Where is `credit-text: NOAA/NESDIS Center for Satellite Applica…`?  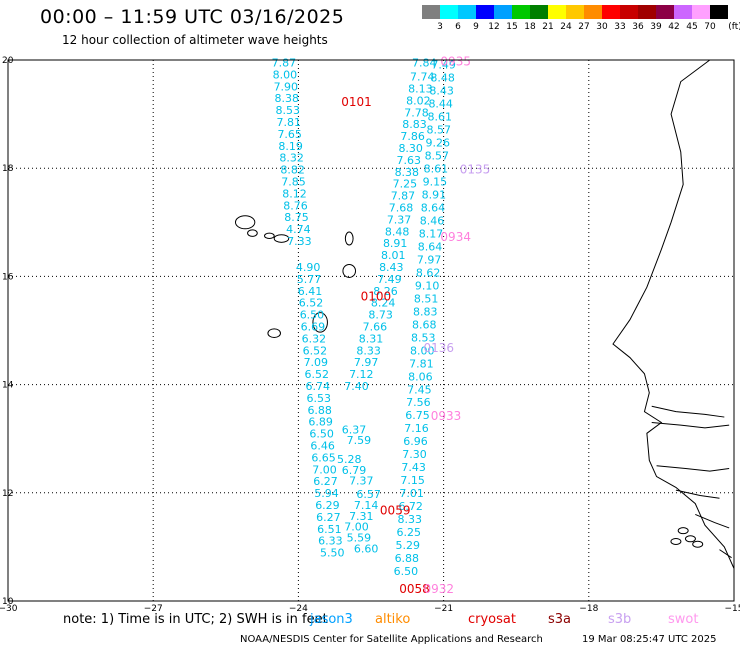
credit-text: NOAA/NESDIS Center for Satellite Applica… is located at coordinates (391, 639).